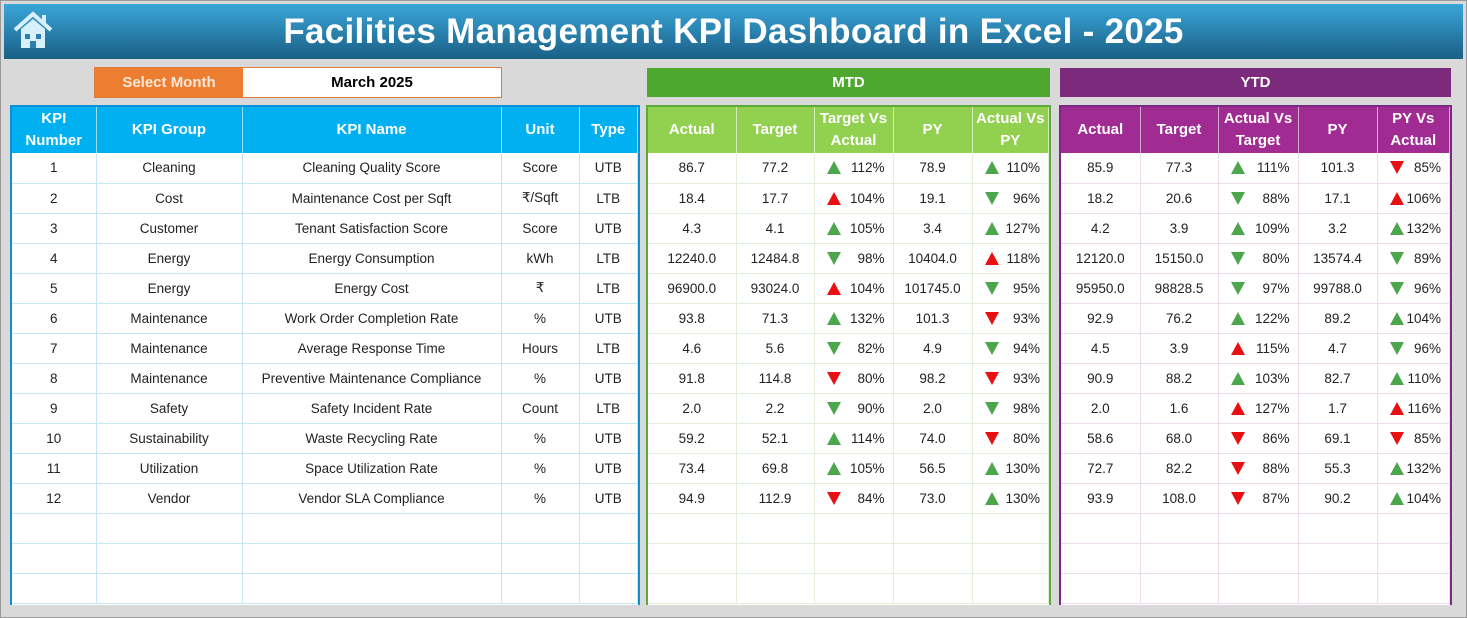 The image size is (1467, 618). I want to click on variance-content: 104%, so click(1414, 318).